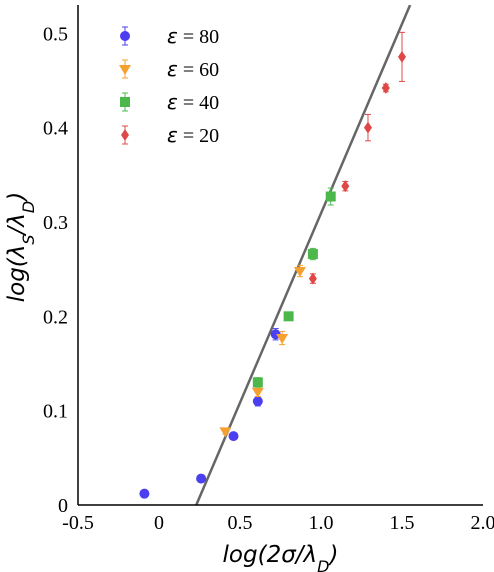 The image size is (494, 572). I want to click on legend-item: ε = 40, so click(169, 102).